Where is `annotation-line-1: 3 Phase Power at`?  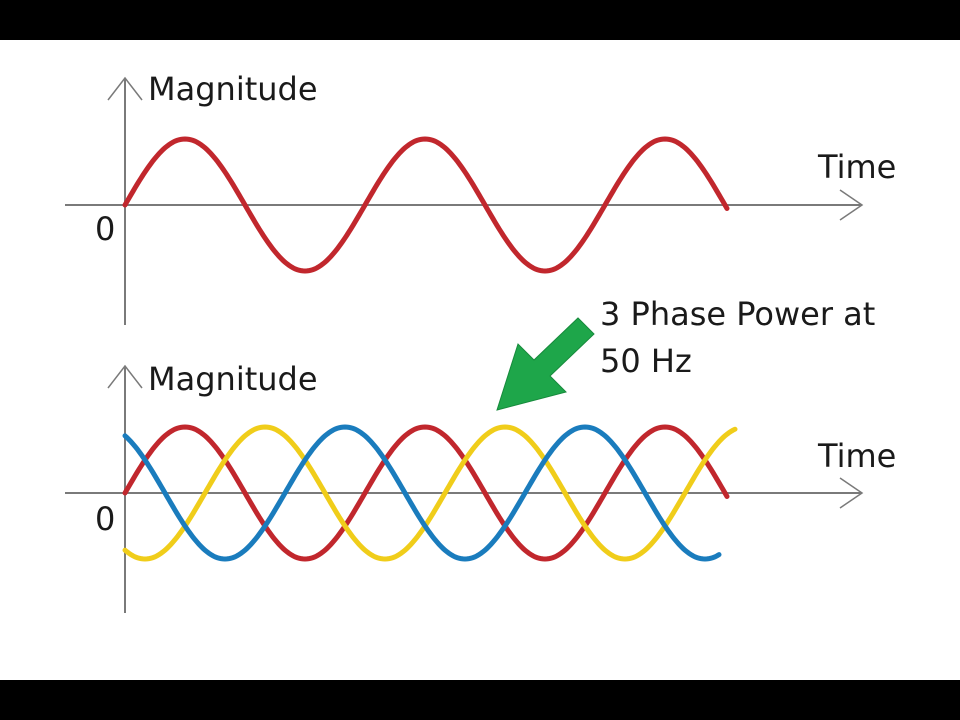
annotation-line-1: 3 Phase Power at is located at coordinates (737, 314).